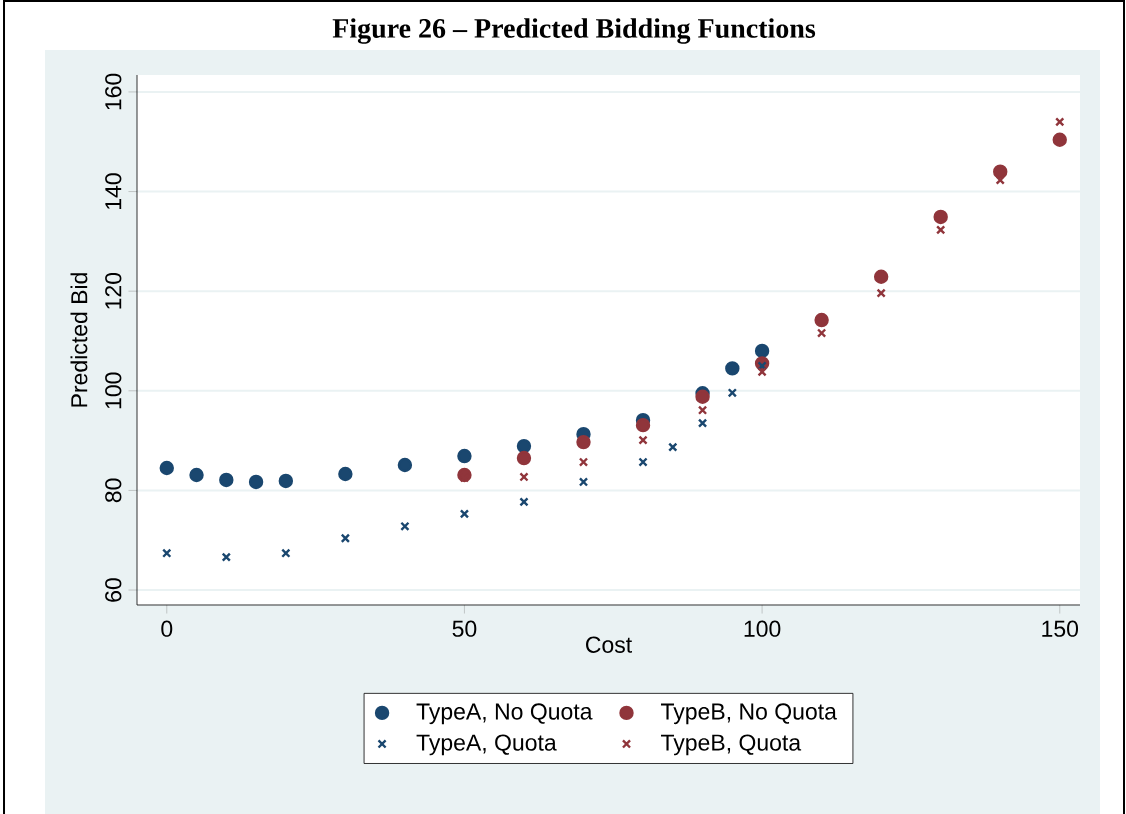 The width and height of the screenshot is (1126, 814). I want to click on x-tick-label: 100, so click(762, 628).